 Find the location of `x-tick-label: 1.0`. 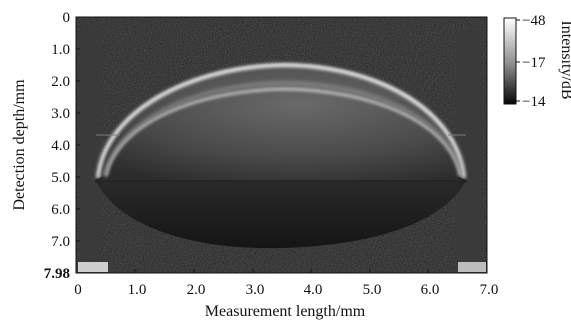

x-tick-label: 1.0 is located at coordinates (137, 290).